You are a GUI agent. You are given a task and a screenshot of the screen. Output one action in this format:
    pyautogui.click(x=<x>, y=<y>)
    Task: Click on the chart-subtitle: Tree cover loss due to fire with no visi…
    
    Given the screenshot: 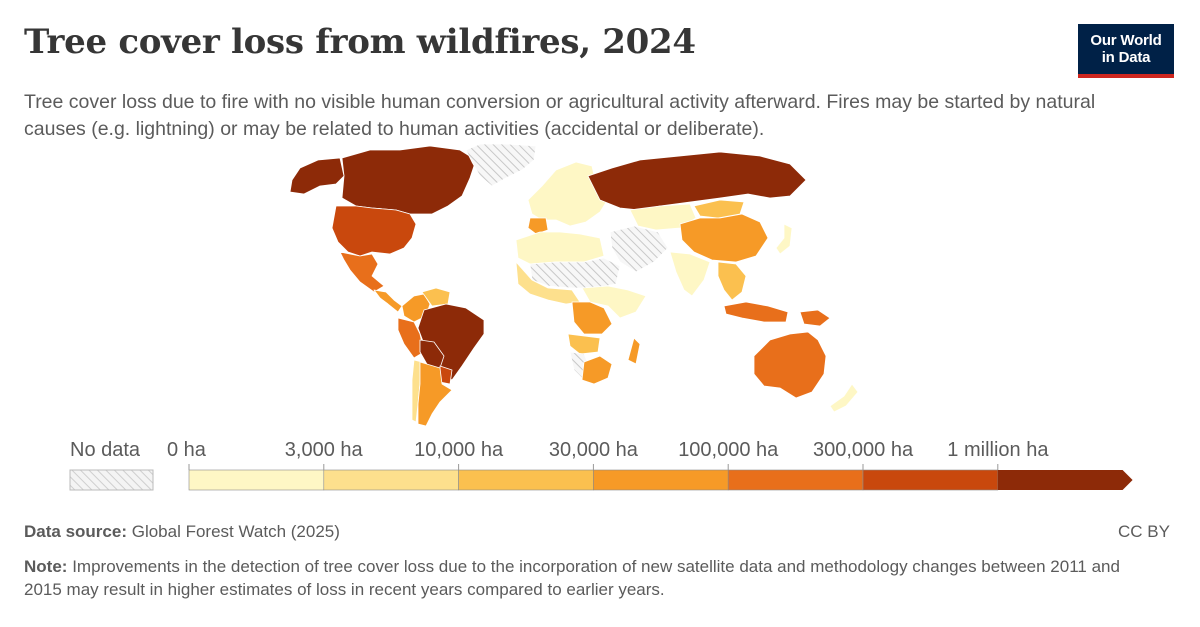 What is the action you would take?
    pyautogui.click(x=560, y=115)
    